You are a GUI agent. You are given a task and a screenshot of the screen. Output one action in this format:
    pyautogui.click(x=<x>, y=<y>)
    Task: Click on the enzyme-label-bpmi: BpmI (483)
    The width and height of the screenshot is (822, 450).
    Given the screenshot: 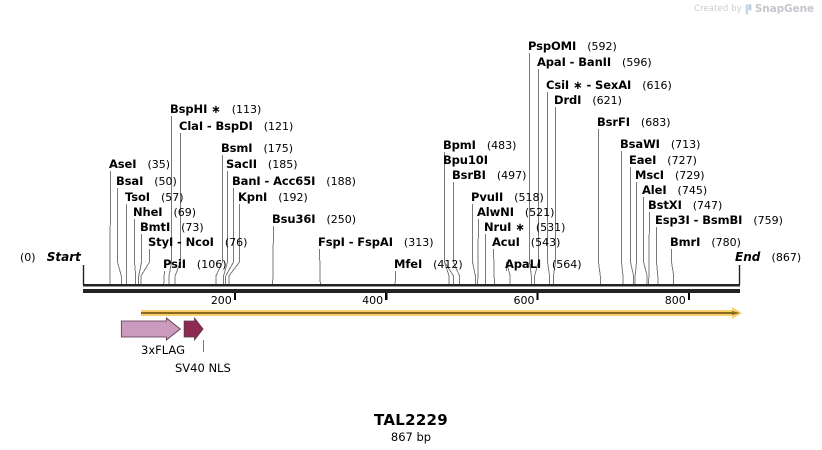 What is the action you would take?
    pyautogui.click(x=479, y=145)
    